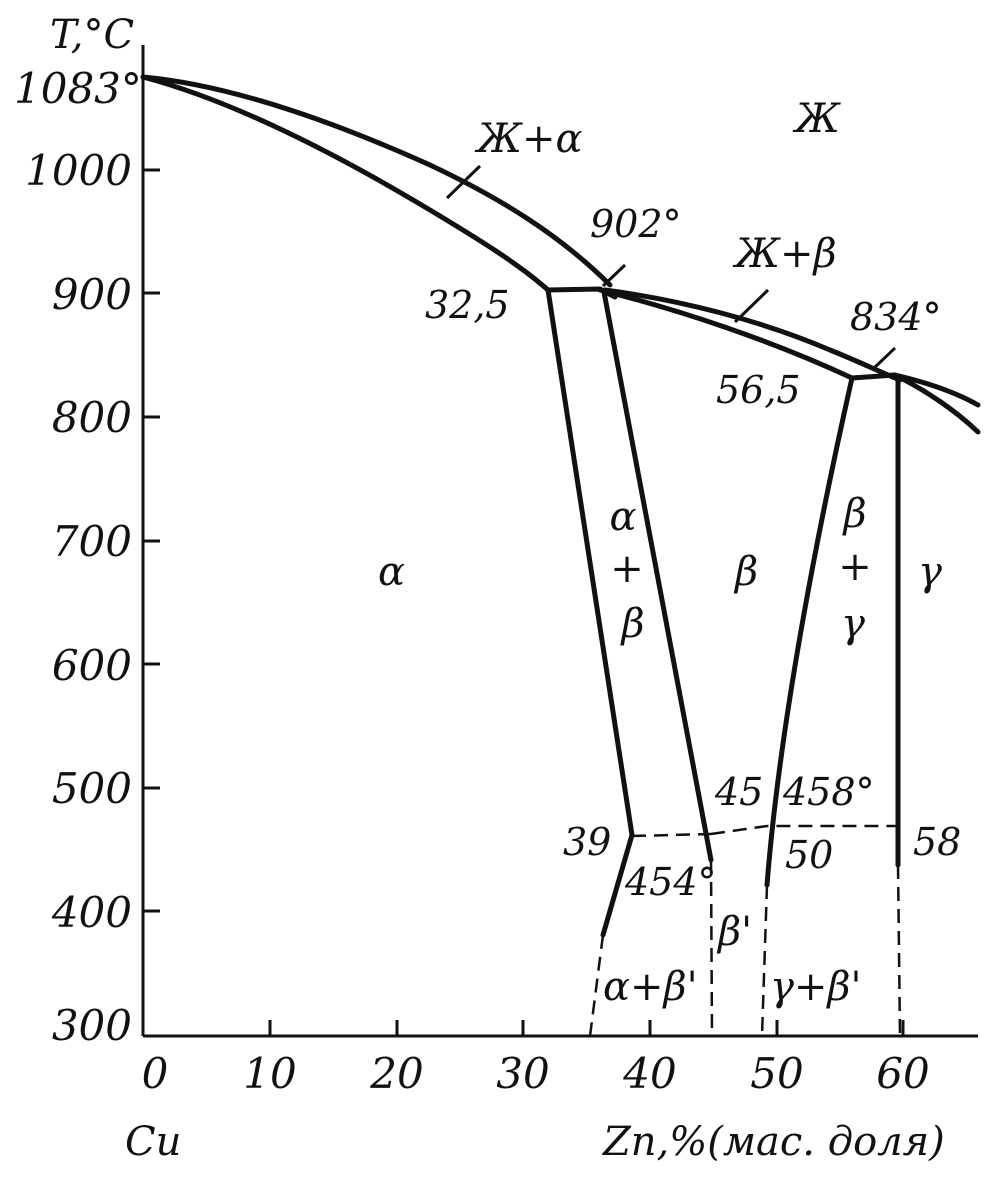  I want to click on label-454: 454°, so click(670, 882).